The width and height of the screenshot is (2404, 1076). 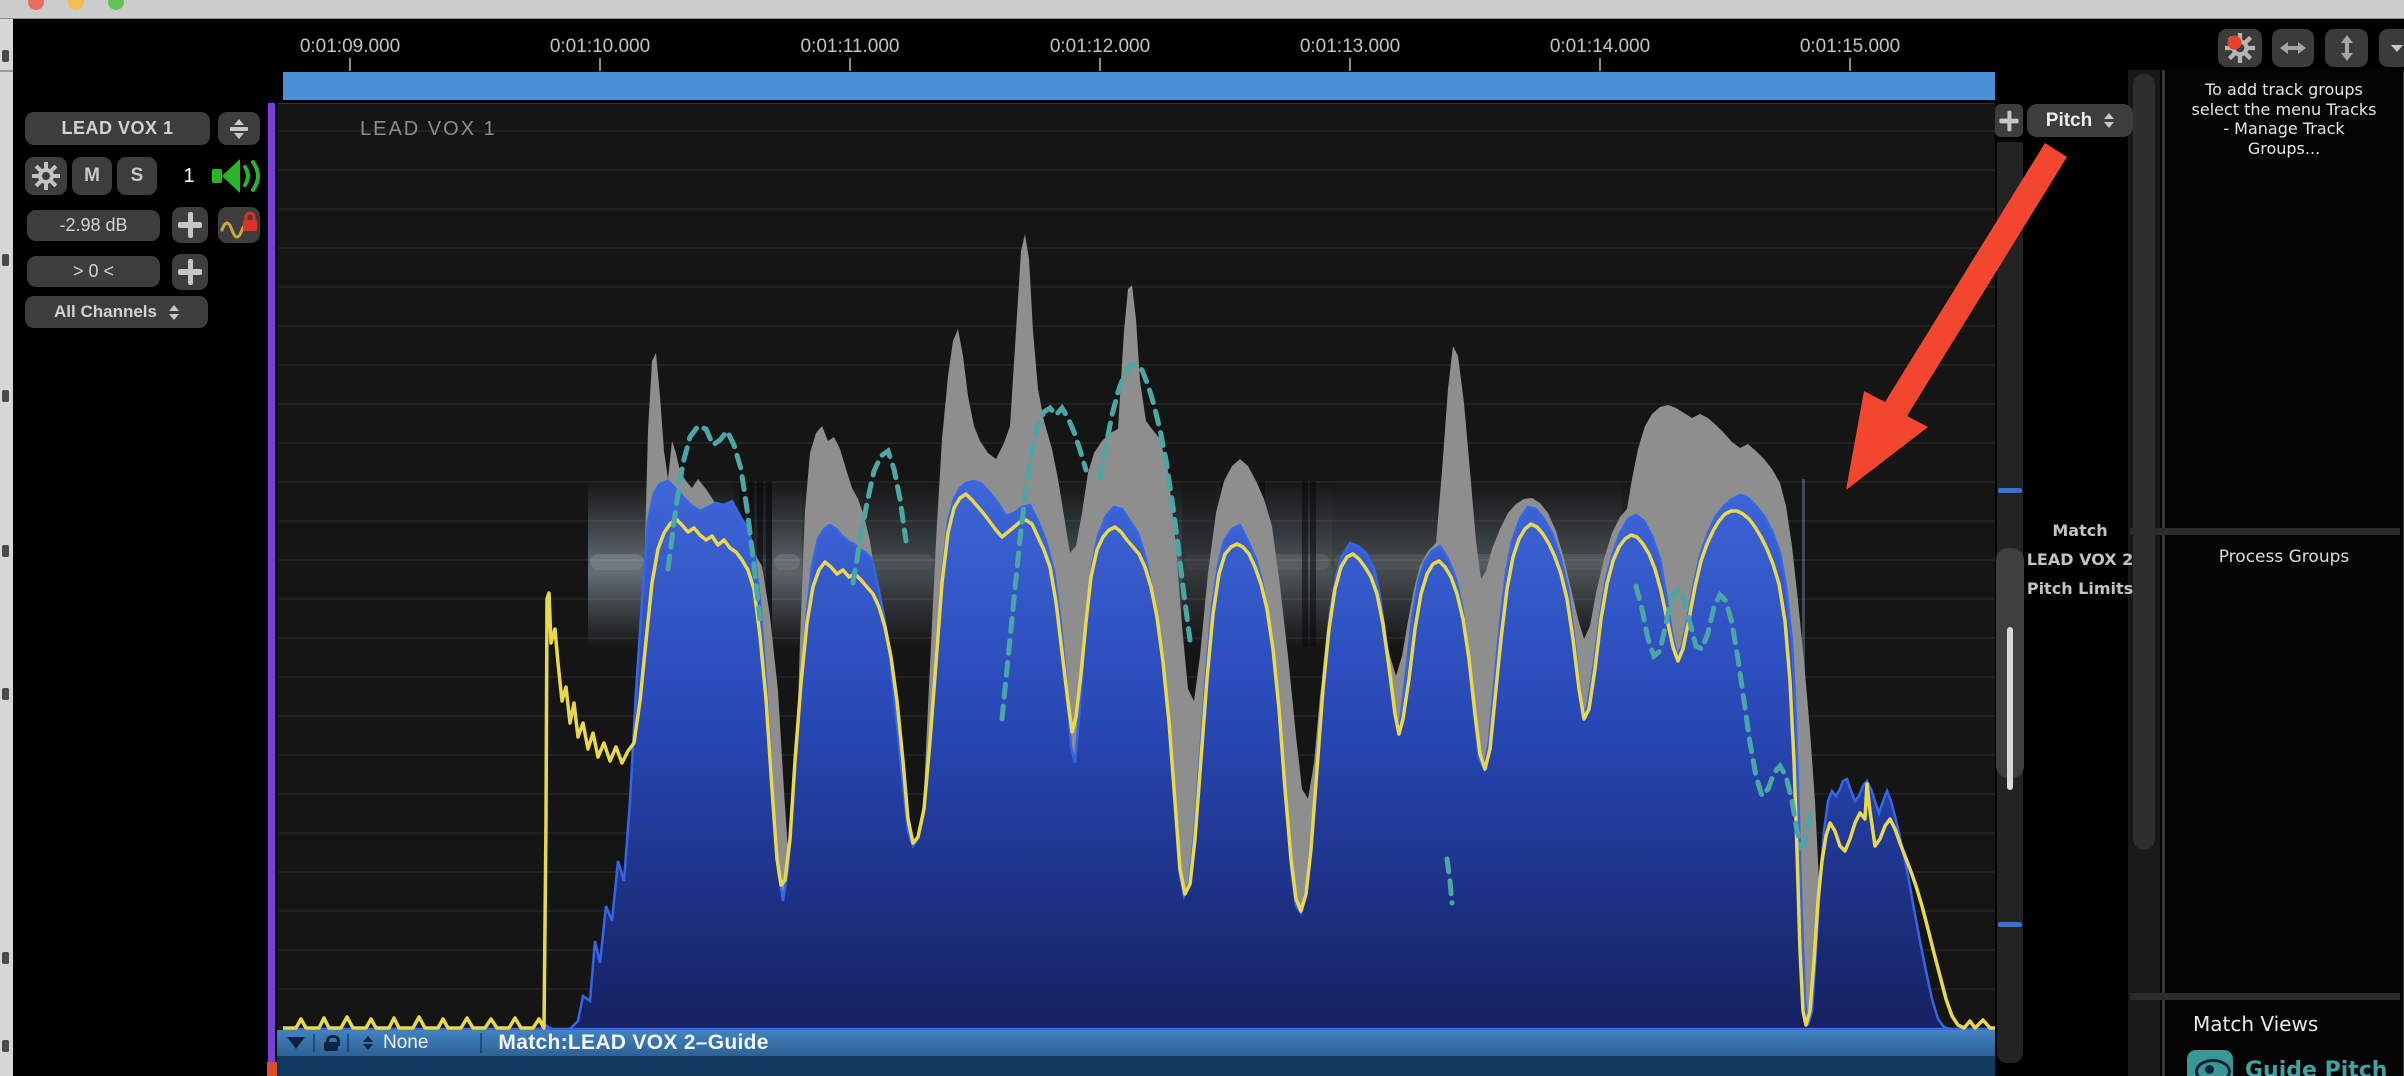 What do you see at coordinates (117, 128) in the screenshot?
I see `track-name-button: LEAD VOX 1` at bounding box center [117, 128].